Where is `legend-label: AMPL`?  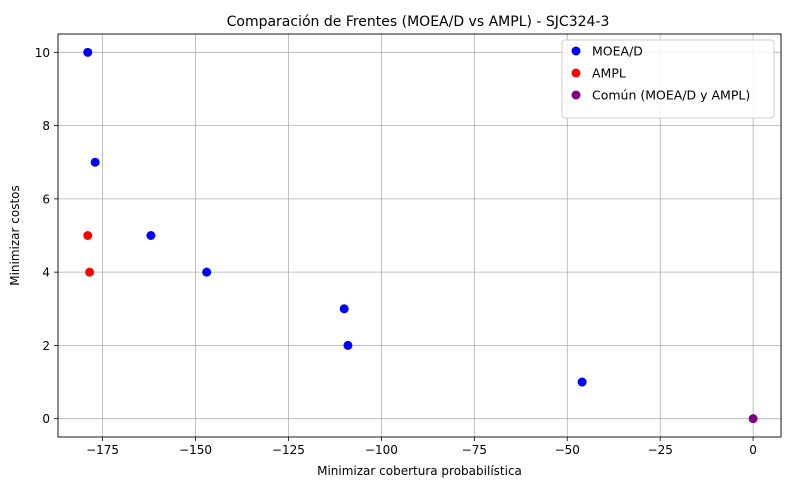 legend-label: AMPL is located at coordinates (609, 73).